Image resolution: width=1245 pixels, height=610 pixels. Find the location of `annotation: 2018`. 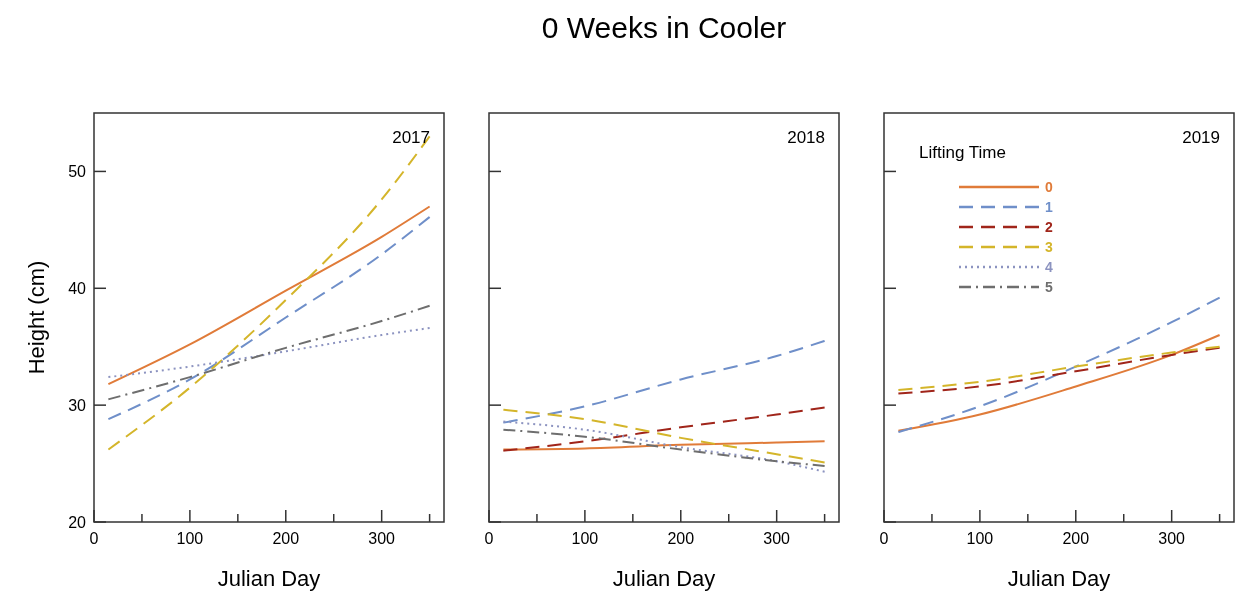

annotation: 2018 is located at coordinates (806, 137).